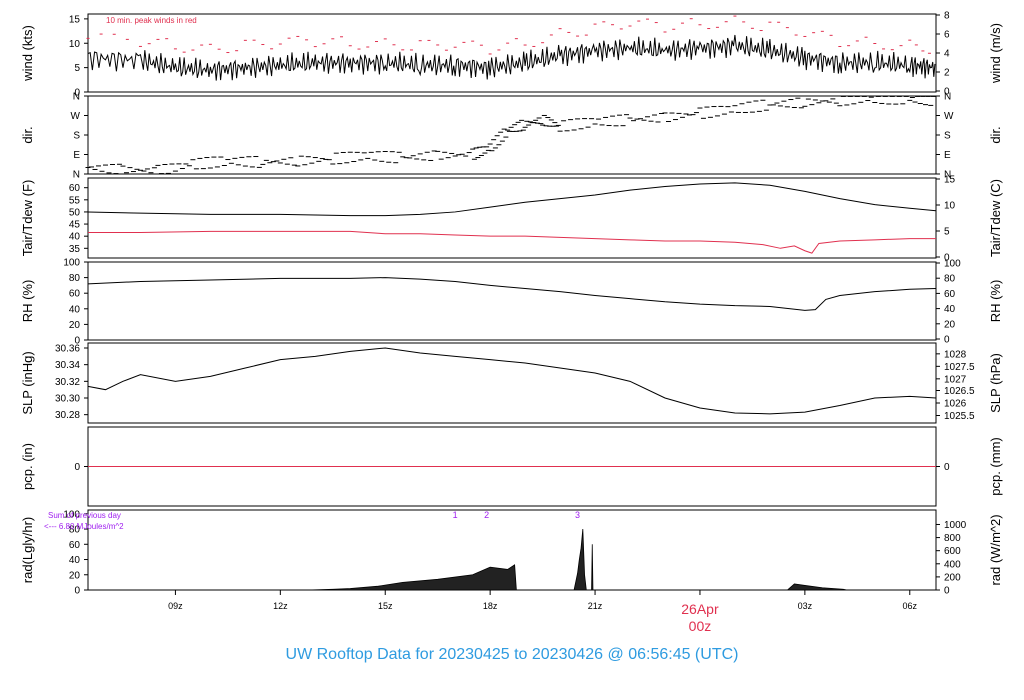 The height and width of the screenshot is (700, 1024). Describe the element at coordinates (76, 155) in the screenshot. I see `left-tick-label-dir: E` at that location.